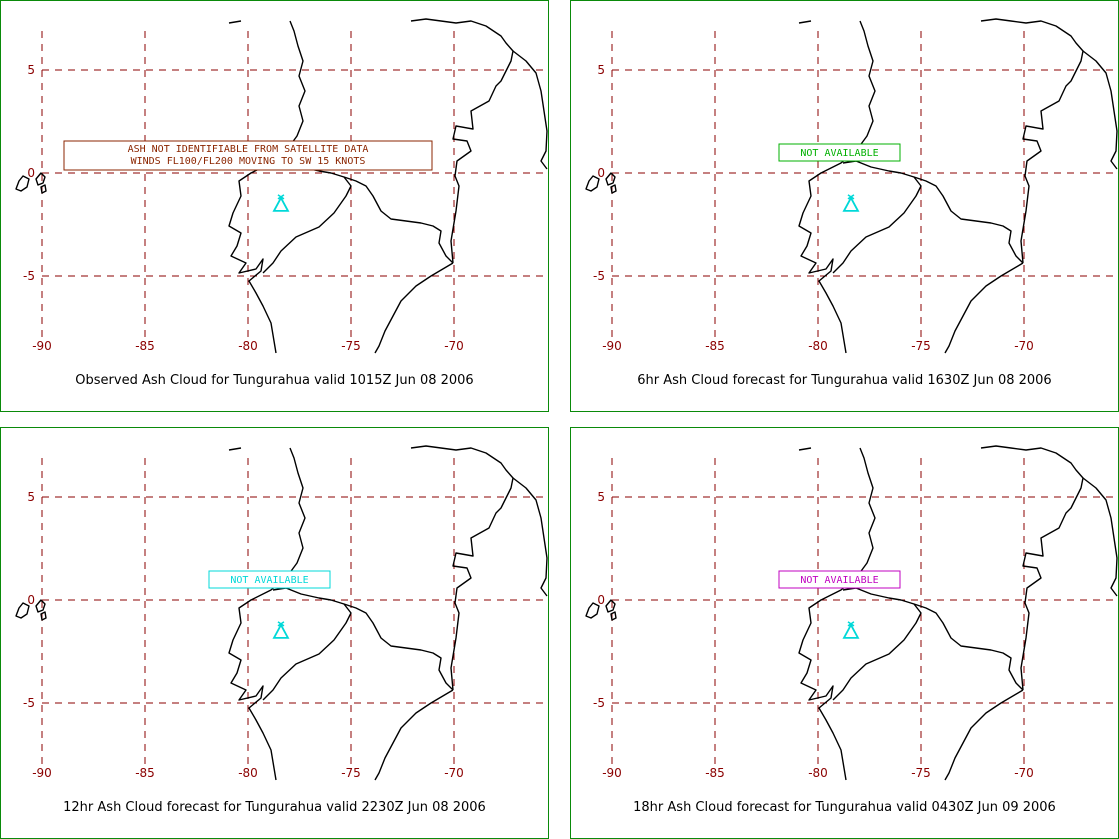 This screenshot has height=839, width=1119. I want to click on status-notice-text: ASH NOT IDENTIFIABLE FROM SATELLITE DATA, so click(248, 149).